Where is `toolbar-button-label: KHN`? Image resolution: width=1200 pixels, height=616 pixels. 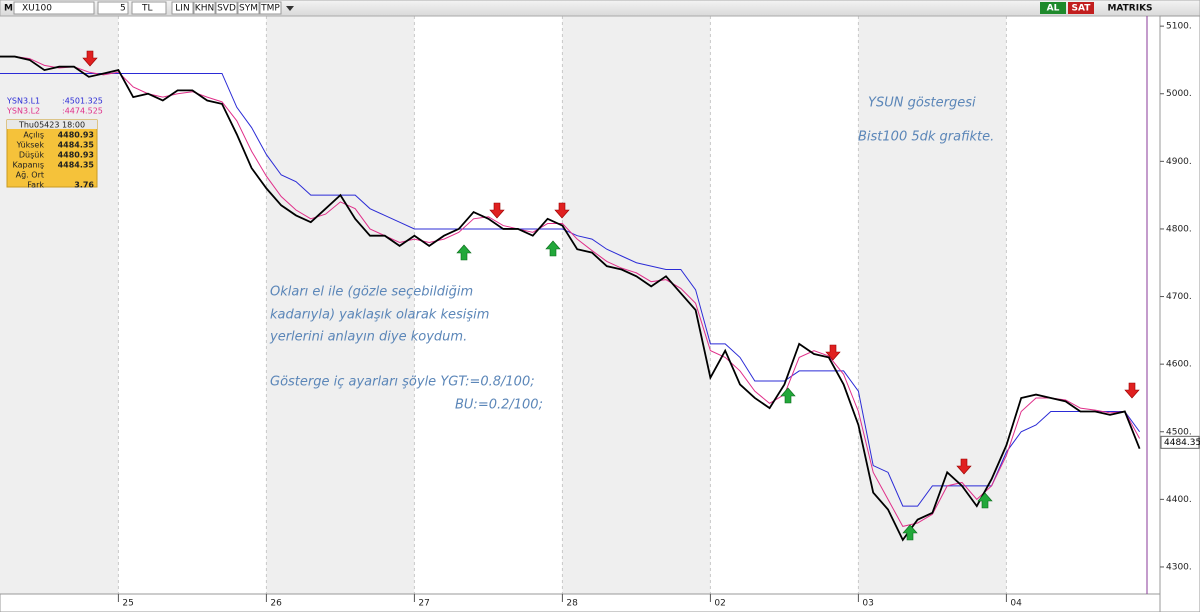 toolbar-button-label: KHN is located at coordinates (204, 9).